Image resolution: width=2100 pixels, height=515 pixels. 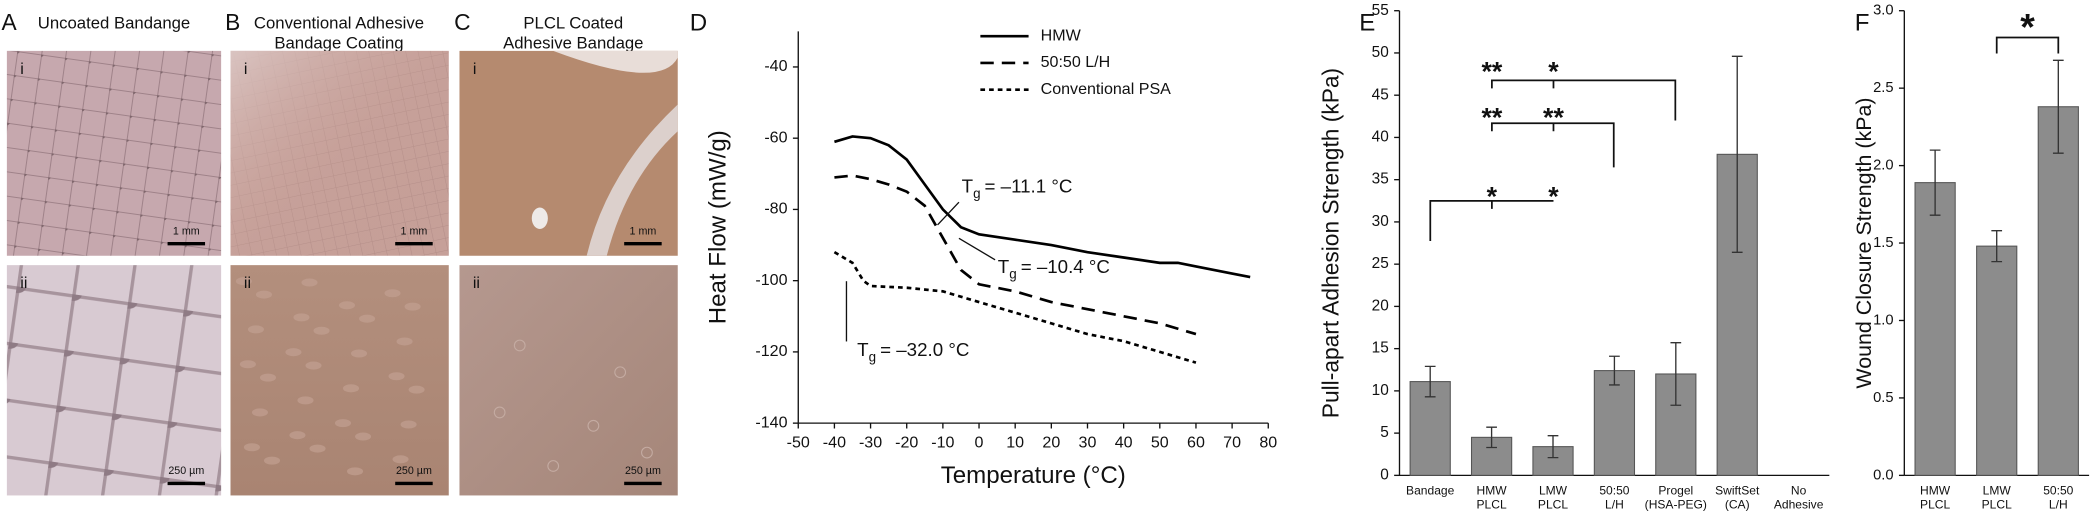 What do you see at coordinates (1799, 504) in the screenshot?
I see `label-line: Adhesive` at bounding box center [1799, 504].